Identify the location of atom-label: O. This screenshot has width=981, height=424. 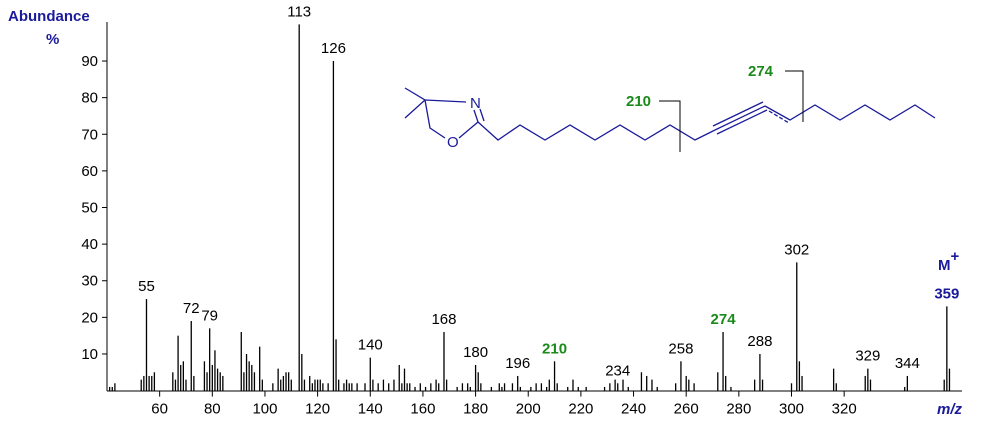
(453, 142).